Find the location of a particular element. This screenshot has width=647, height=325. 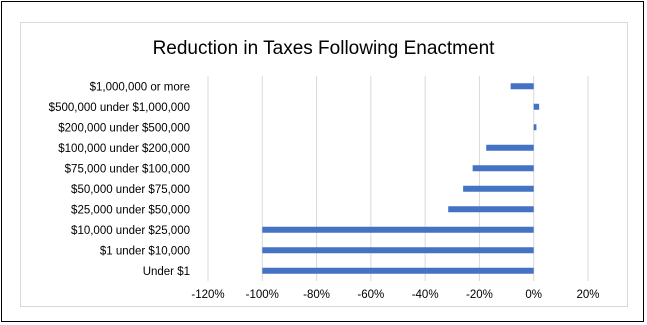

category-label: Under $1 is located at coordinates (166, 272).